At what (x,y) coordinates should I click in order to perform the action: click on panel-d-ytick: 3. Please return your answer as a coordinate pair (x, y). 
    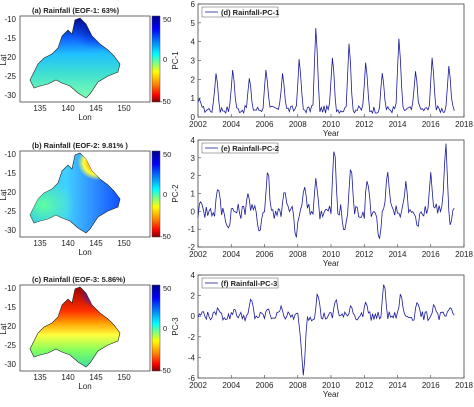
    Looking at the image, I should click on (193, 61).